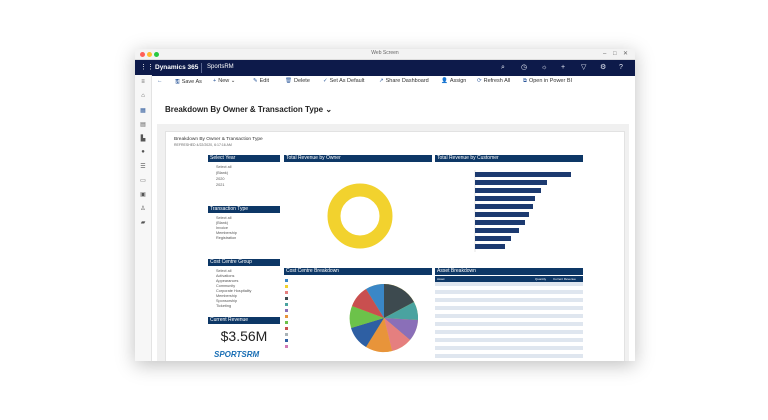 This screenshot has height=420, width=768. Describe the element at coordinates (156, 54) in the screenshot. I see `maximize-dot-icon` at that location.